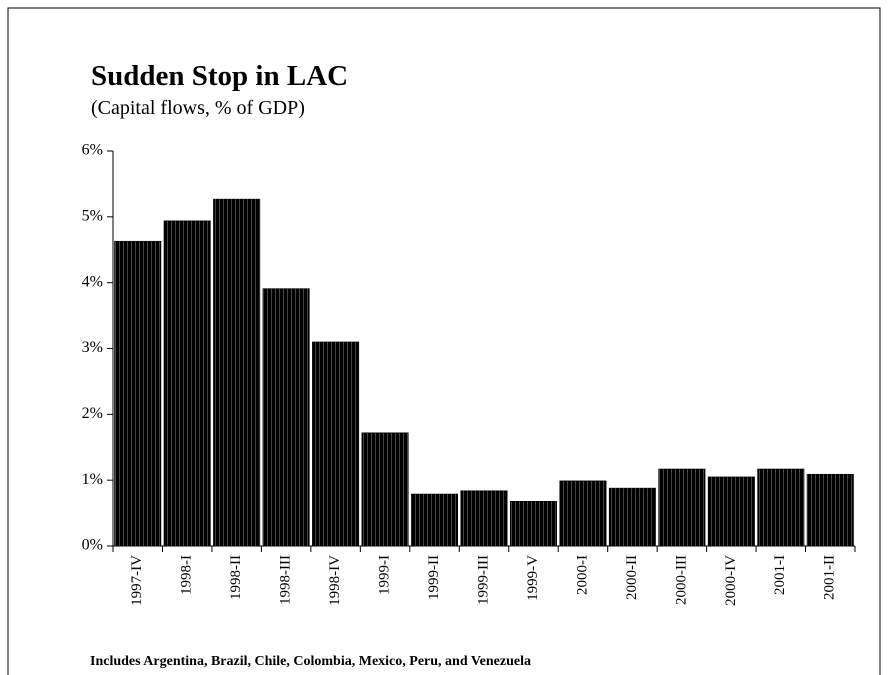  Describe the element at coordinates (92, 479) in the screenshot. I see `y-tick-label: 1%` at that location.